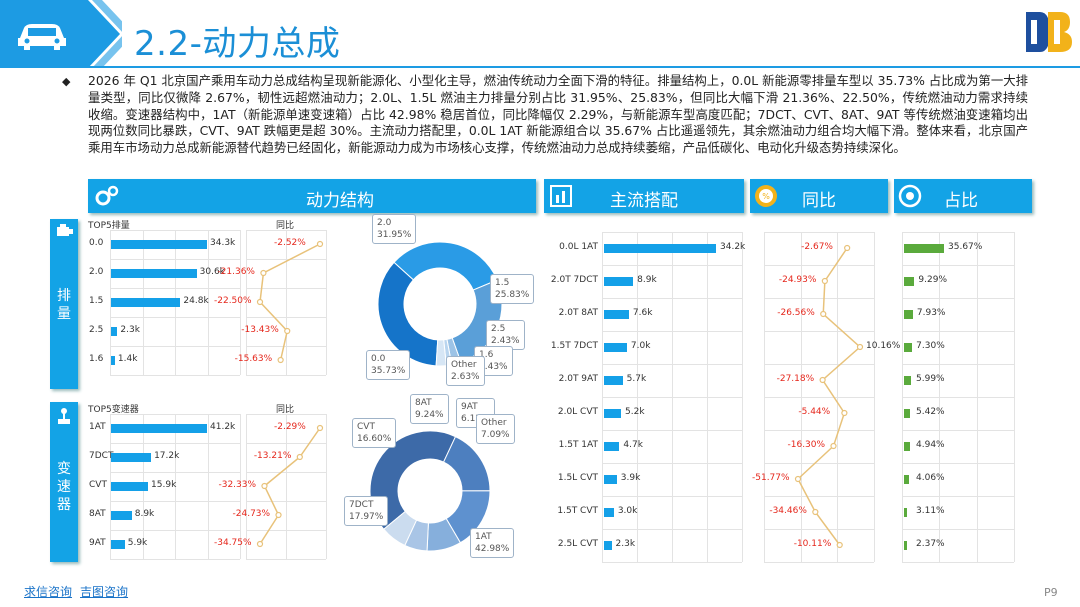 The width and height of the screenshot is (1080, 607). Describe the element at coordinates (819, 201) in the screenshot. I see `section-yoy-label: 同比` at that location.